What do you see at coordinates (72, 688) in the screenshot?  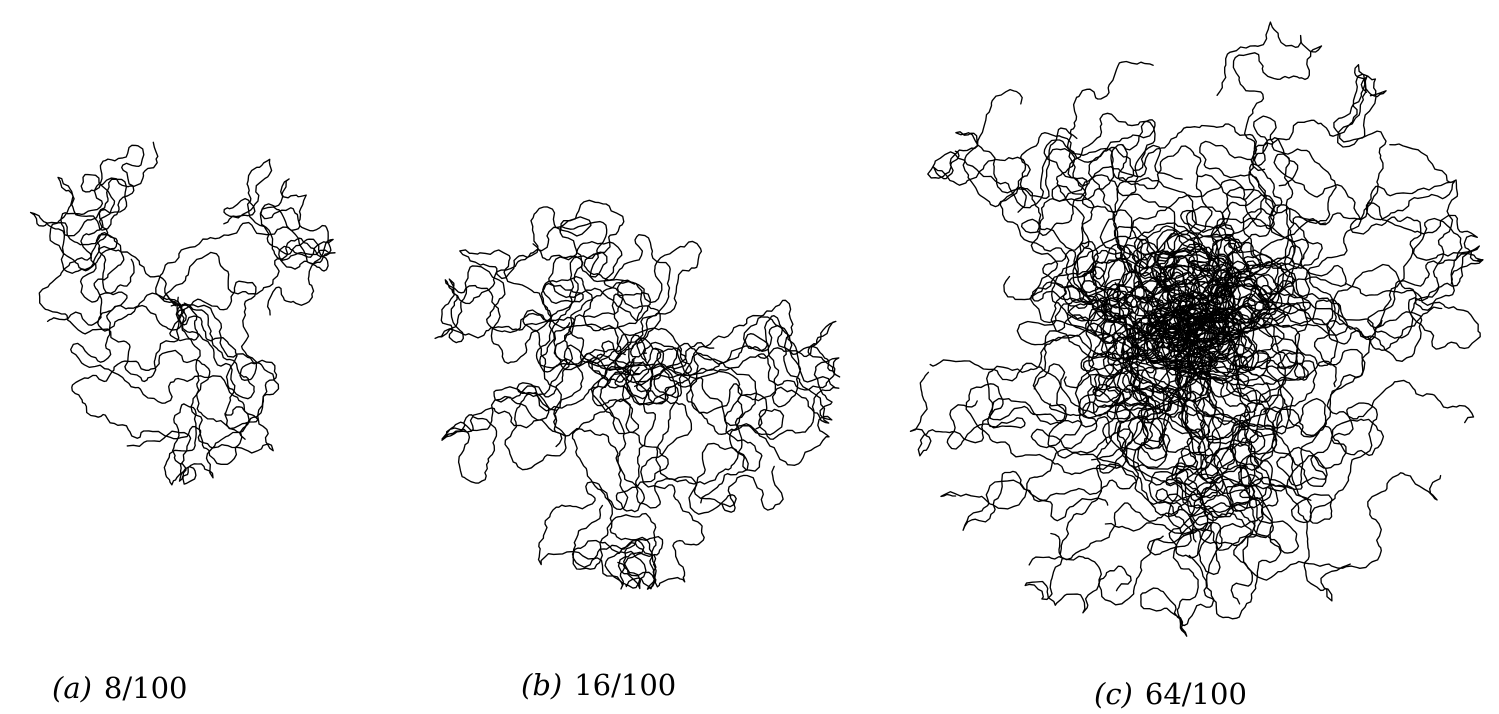 I see `panel-a-letter: (a)` at bounding box center [72, 688].